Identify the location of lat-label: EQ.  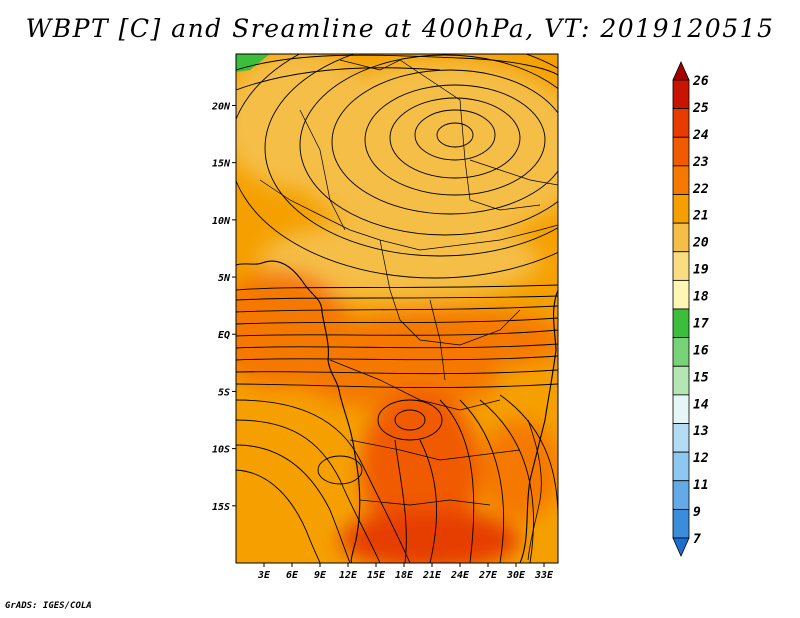
(224, 335).